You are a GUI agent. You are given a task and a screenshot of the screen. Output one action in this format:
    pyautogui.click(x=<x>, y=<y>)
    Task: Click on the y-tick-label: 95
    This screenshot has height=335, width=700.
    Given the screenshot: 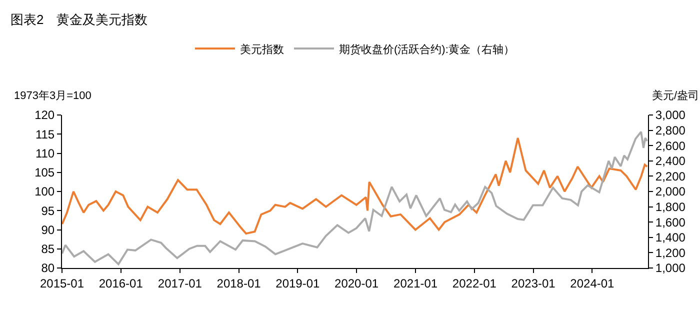 What is the action you would take?
    pyautogui.click(x=48, y=211)
    